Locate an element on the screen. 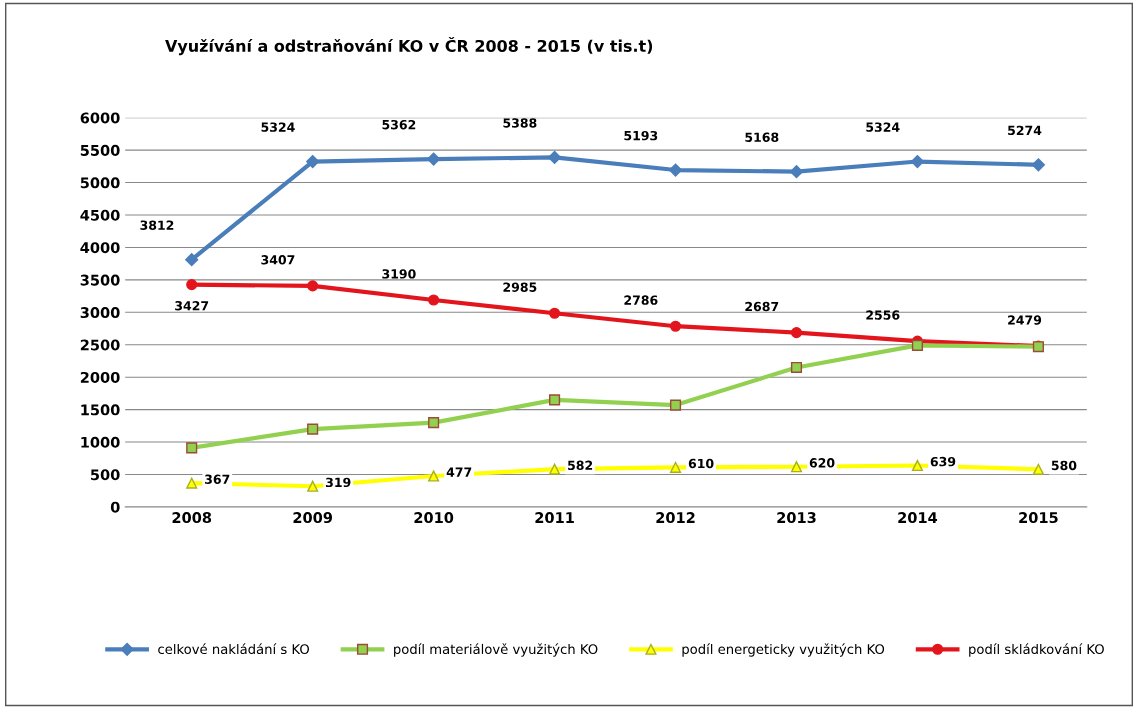 This screenshot has width=1138, height=709. legend-label: podíl energeticky využitých KO is located at coordinates (783, 650).